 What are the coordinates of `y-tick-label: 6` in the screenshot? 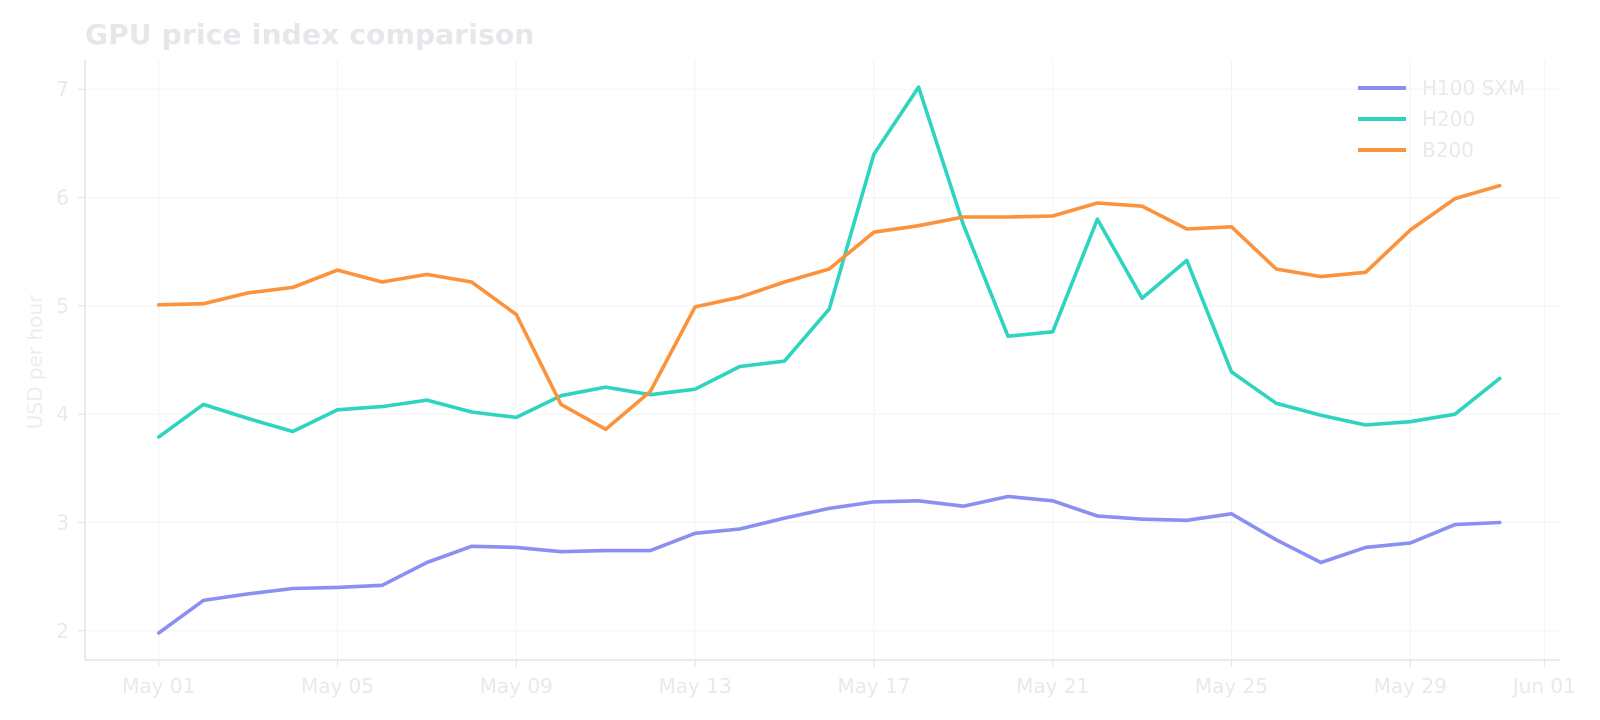 It's located at (62, 198).